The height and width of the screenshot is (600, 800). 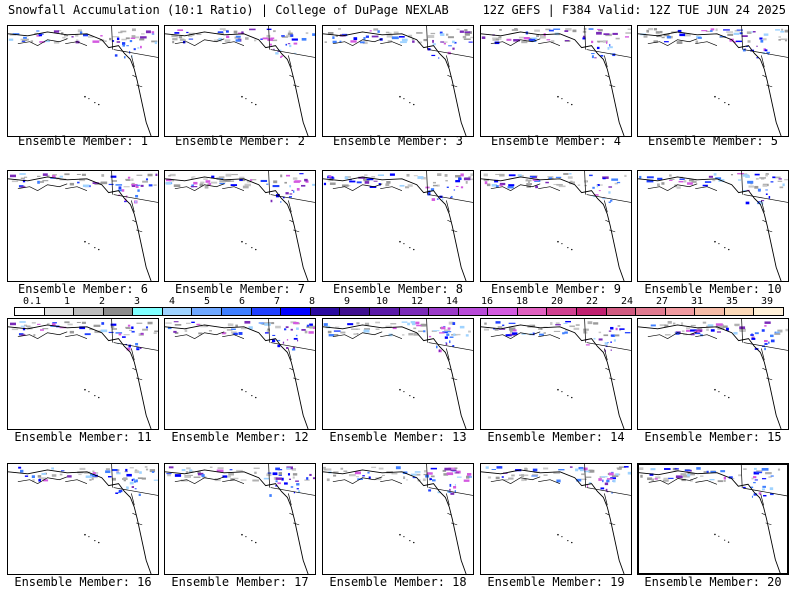 What do you see at coordinates (382, 301) in the screenshot?
I see `colorbar-label: 10` at bounding box center [382, 301].